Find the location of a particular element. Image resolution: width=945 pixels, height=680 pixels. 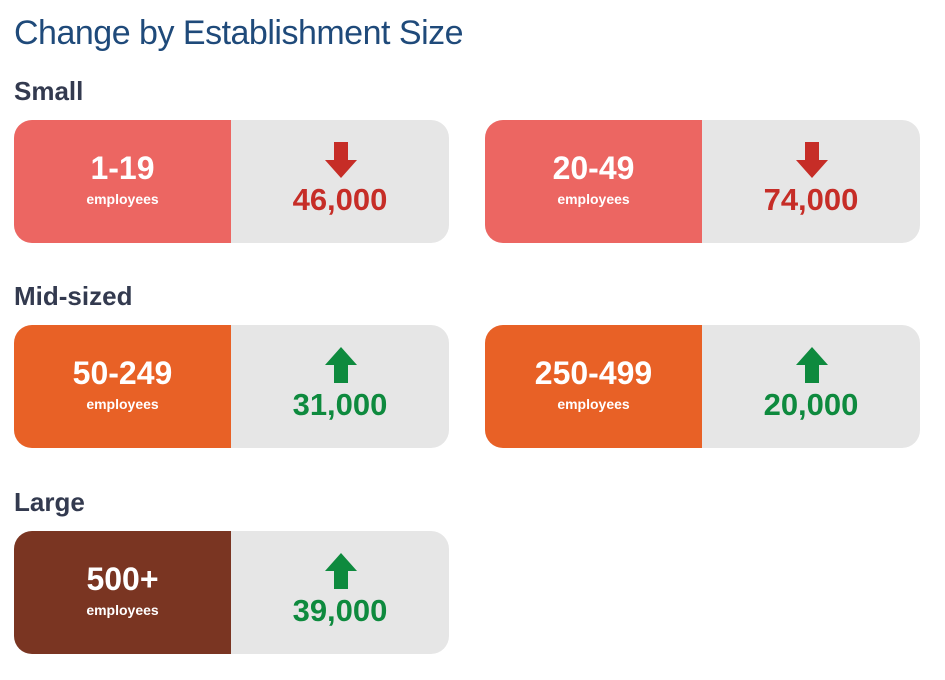

size-panel: 1-19 employees is located at coordinates (122, 181).